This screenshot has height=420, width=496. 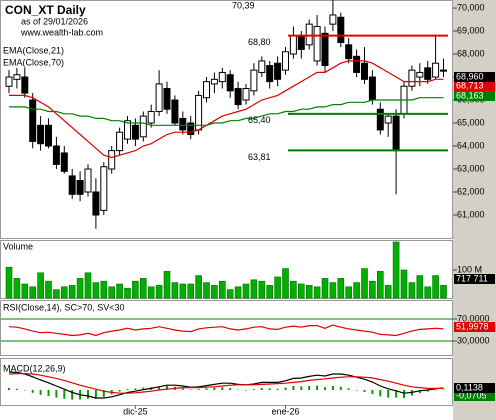 What do you see at coordinates (259, 42) in the screenshot?
I see `level-label: 68,80` at bounding box center [259, 42].